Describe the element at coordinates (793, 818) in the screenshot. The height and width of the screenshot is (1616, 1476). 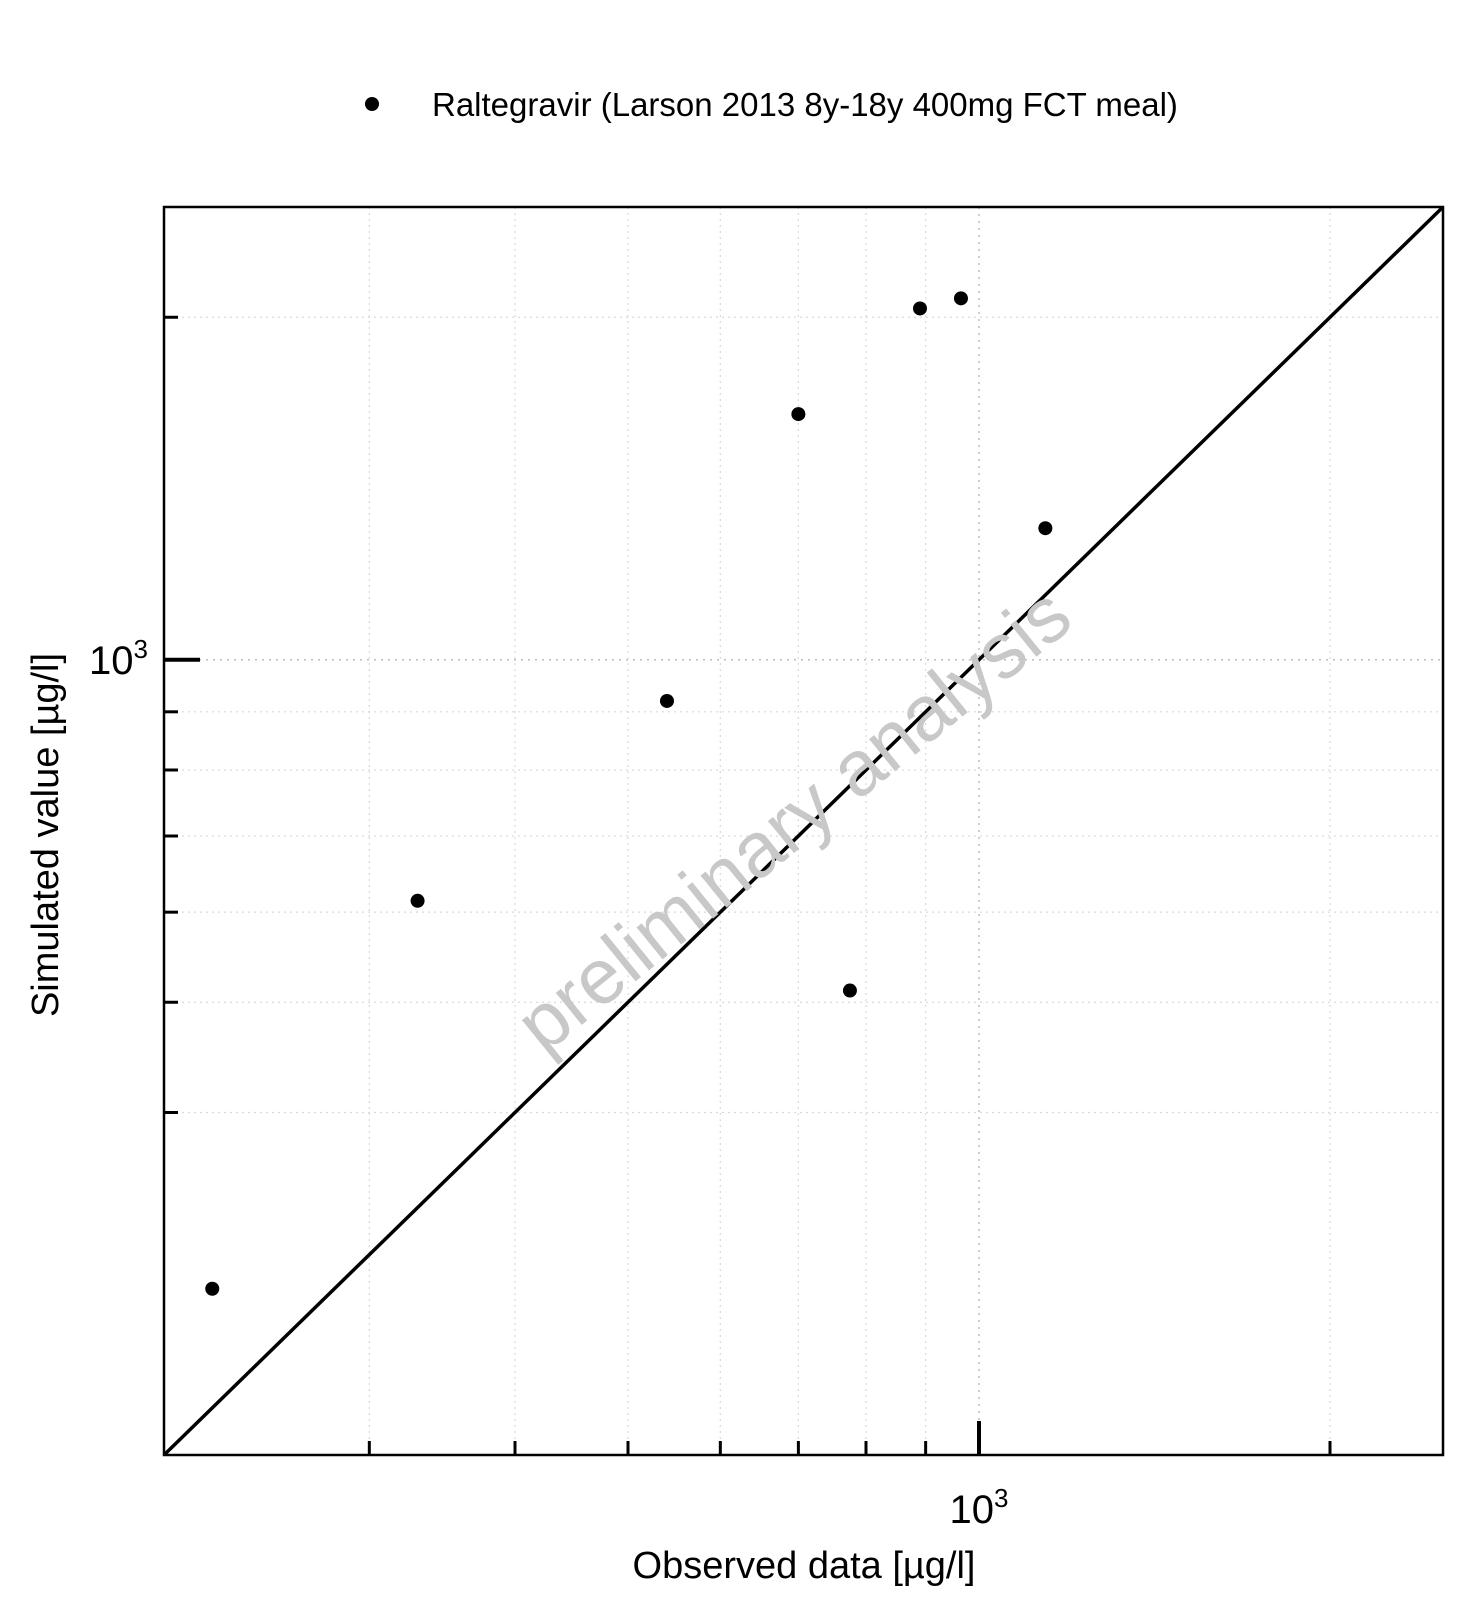
I see `watermark: preliminary analysis` at that location.